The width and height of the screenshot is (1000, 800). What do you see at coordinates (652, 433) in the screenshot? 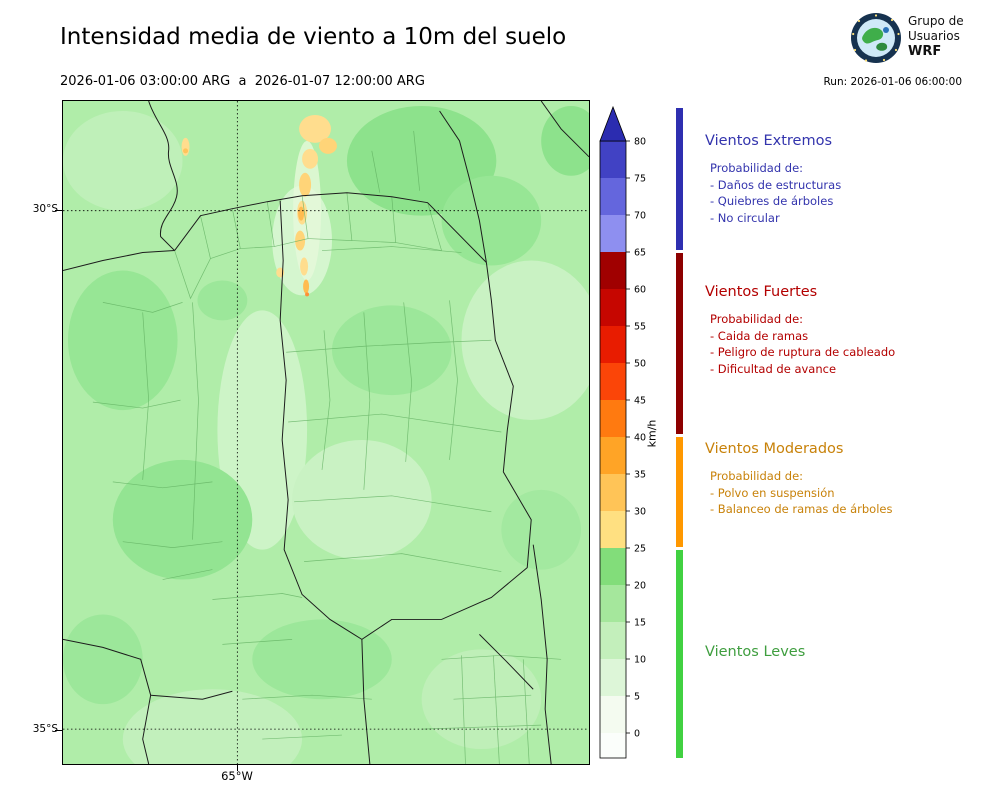
I see `colorbar-unit-label: km/h` at bounding box center [652, 433].